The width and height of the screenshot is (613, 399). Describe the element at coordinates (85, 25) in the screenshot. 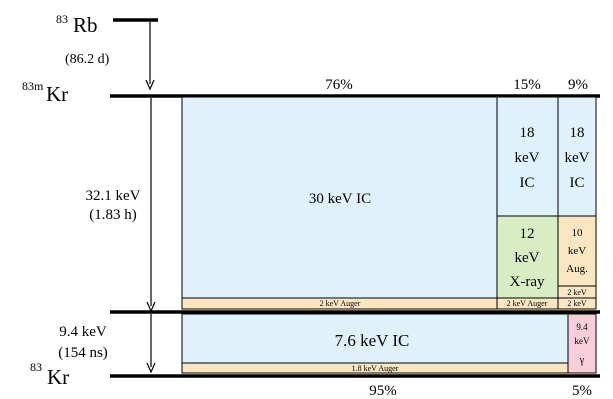

I see `rb-symbol: Rb` at that location.